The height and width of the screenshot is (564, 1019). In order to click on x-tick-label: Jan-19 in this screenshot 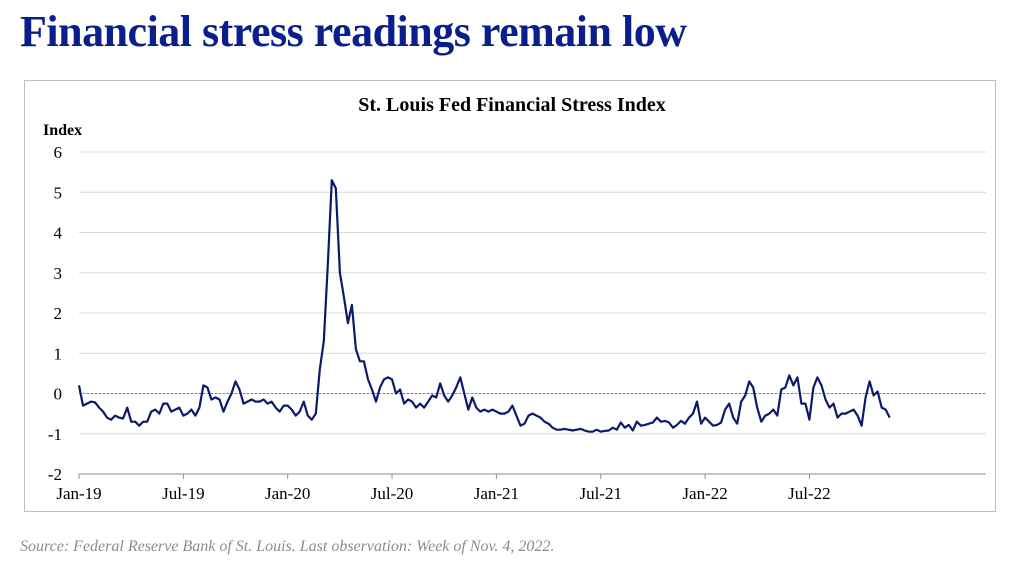, I will do `click(78, 493)`.